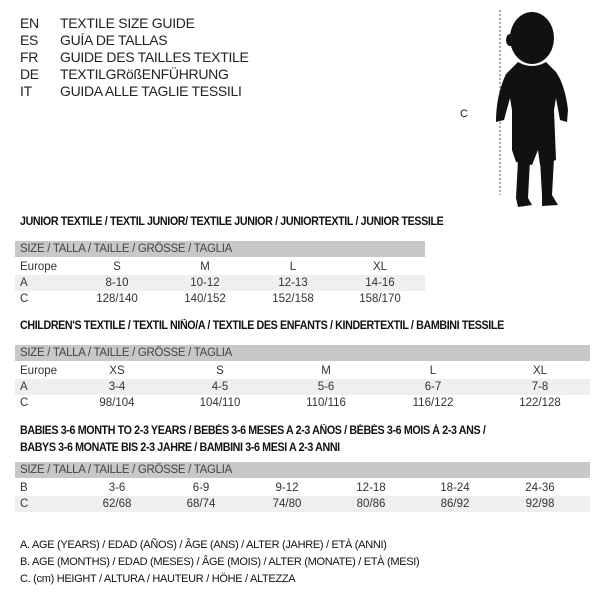 The width and height of the screenshot is (600, 600). What do you see at coordinates (205, 283) in the screenshot?
I see `cell: 10-12` at bounding box center [205, 283].